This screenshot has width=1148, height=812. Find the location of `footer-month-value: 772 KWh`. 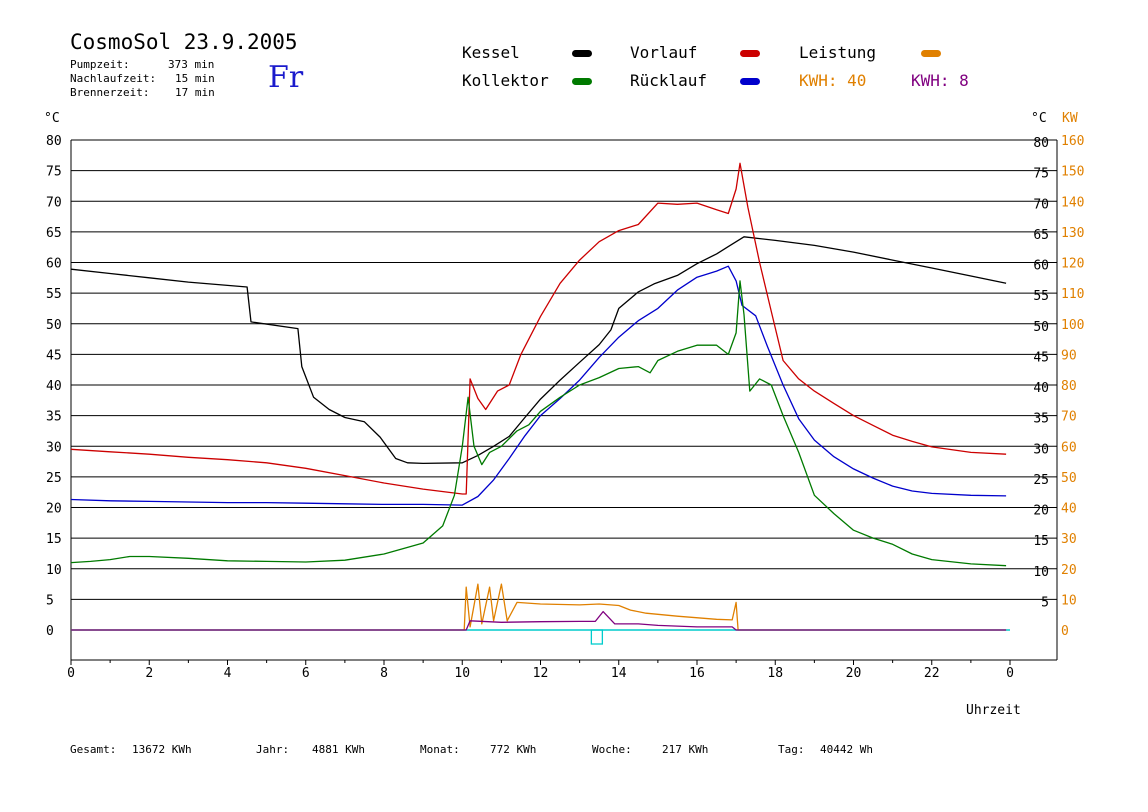

footer-month-value: 772 KWh is located at coordinates (513, 749).